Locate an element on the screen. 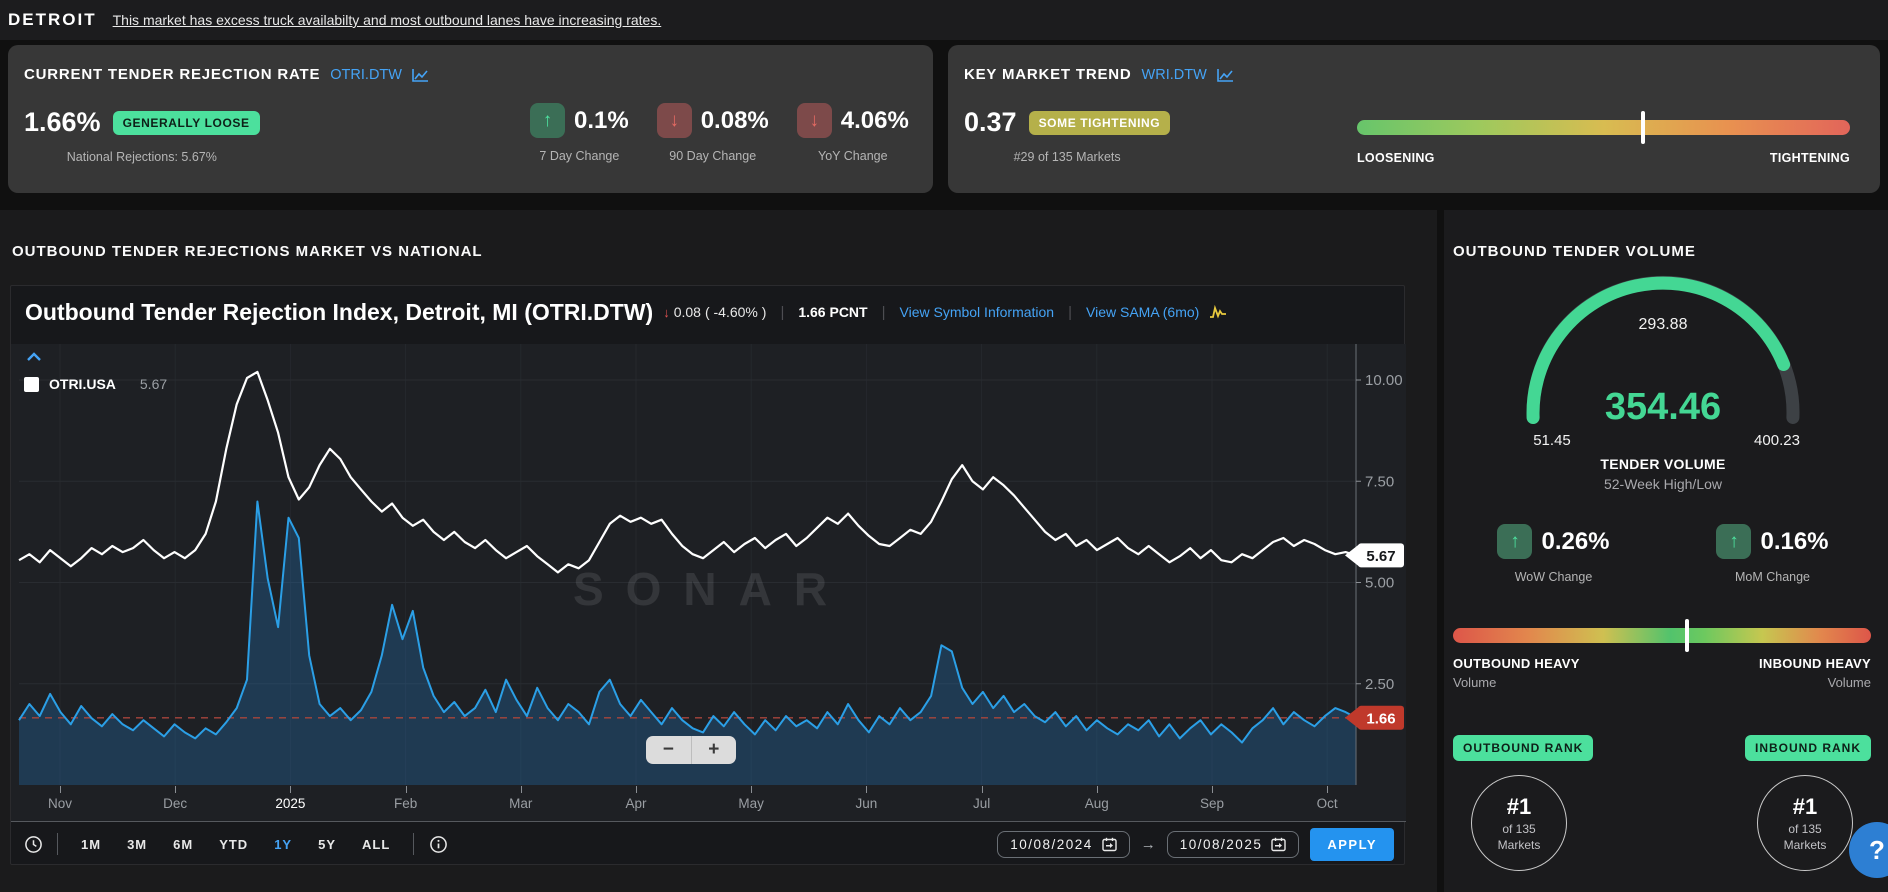 The image size is (1888, 892). x-axis-label-2025: 2025 is located at coordinates (290, 803).